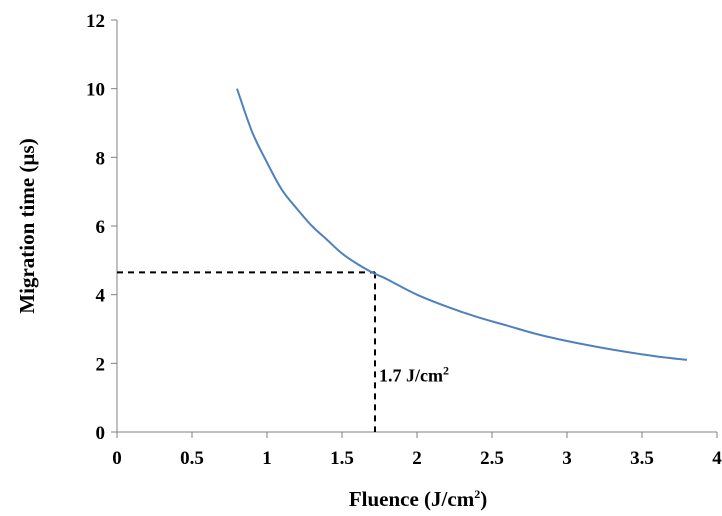 Image resolution: width=722 pixels, height=516 pixels. Describe the element at coordinates (492, 458) in the screenshot. I see `x-tick-label: 2.5` at that location.